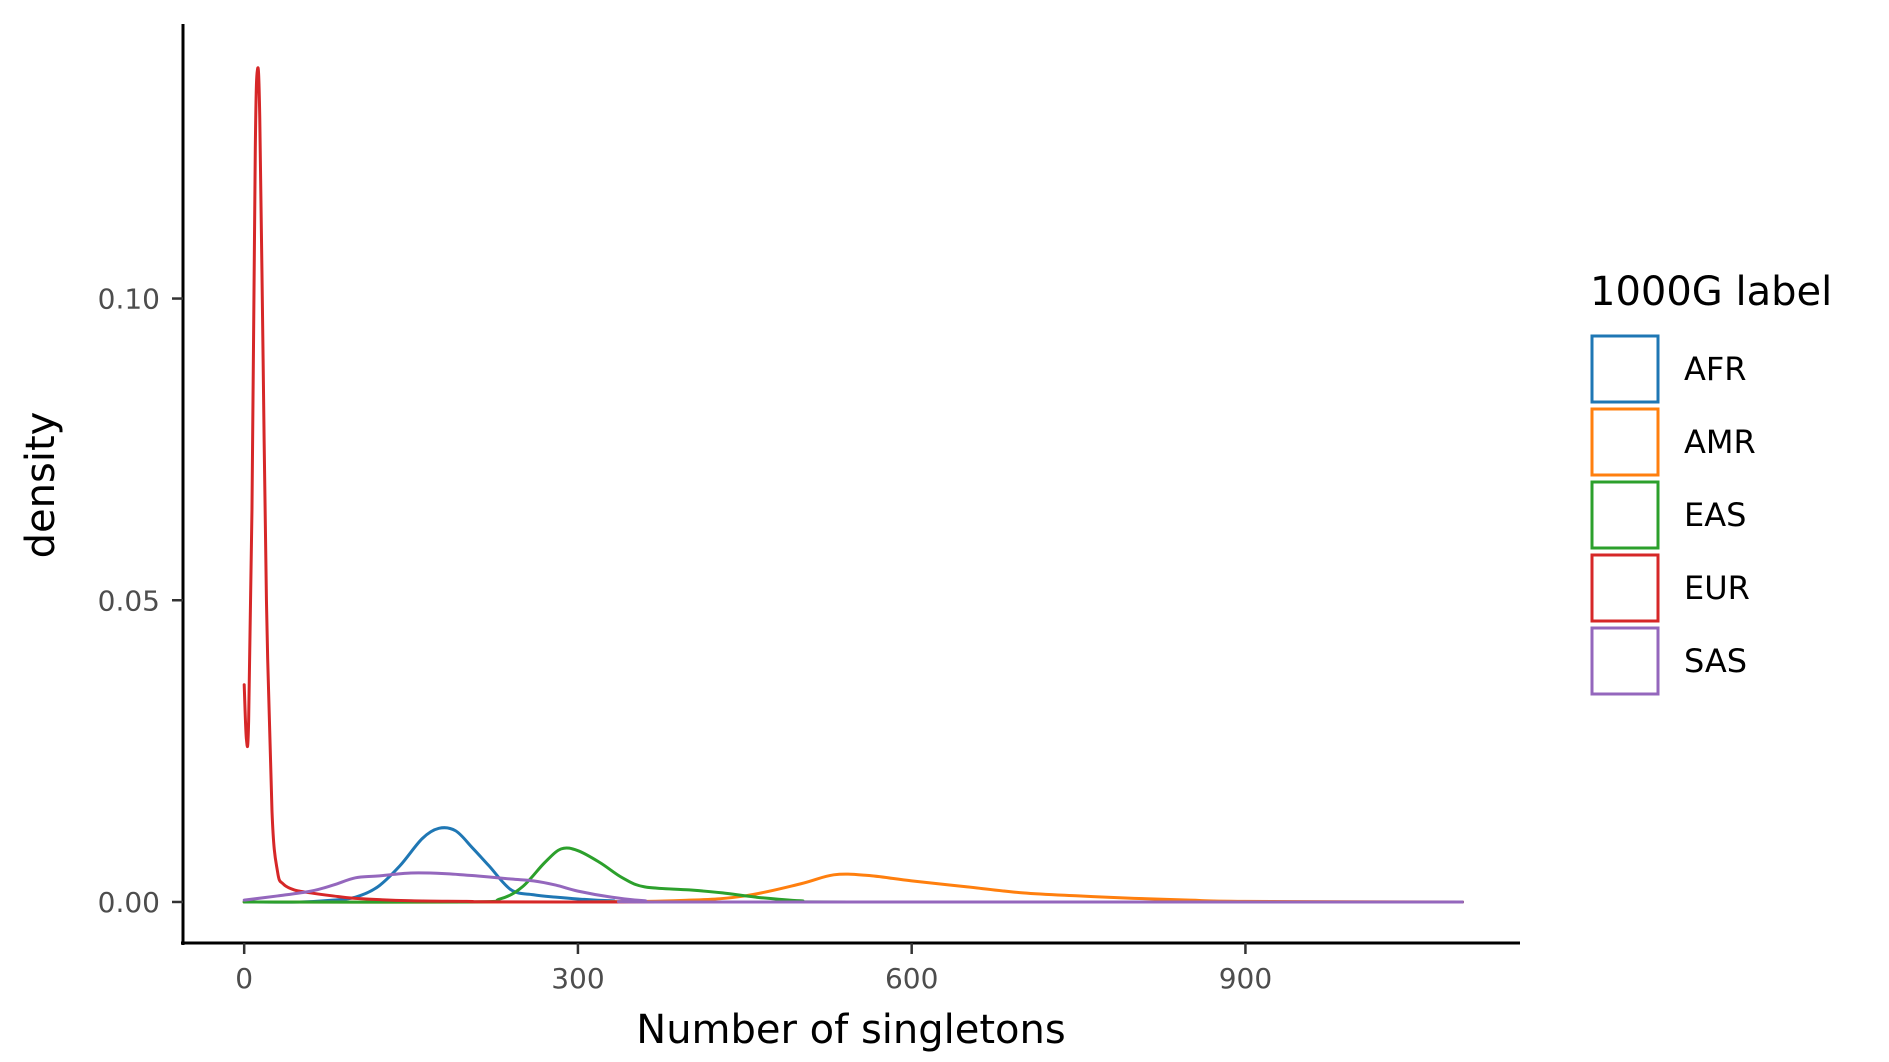 This screenshot has width=1889, height=1062. What do you see at coordinates (1625, 515) in the screenshot?
I see `legend-key-eas` at bounding box center [1625, 515].